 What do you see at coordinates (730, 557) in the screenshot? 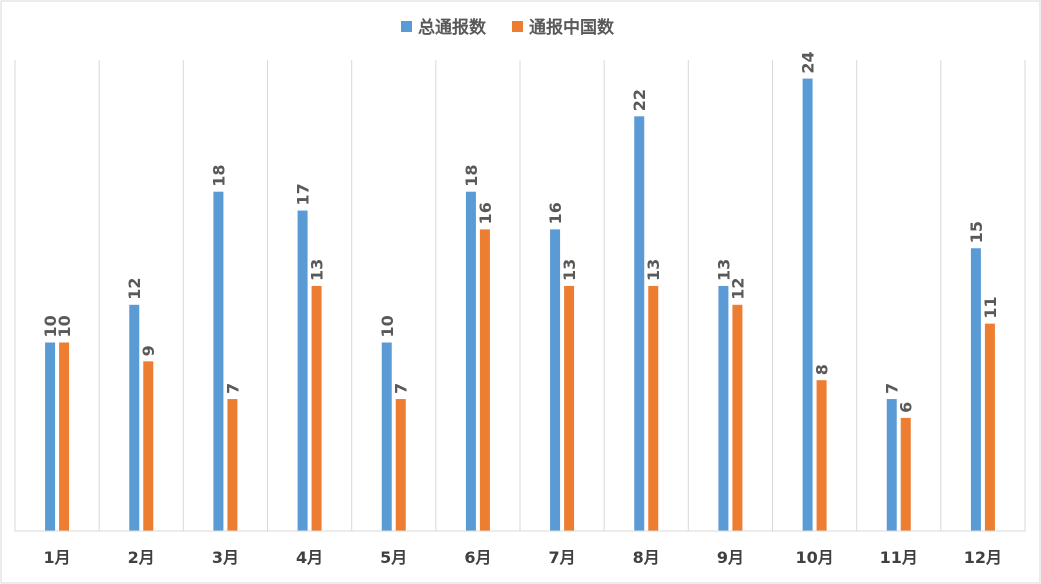
I see `x-tick-label: 9月` at bounding box center [730, 557].